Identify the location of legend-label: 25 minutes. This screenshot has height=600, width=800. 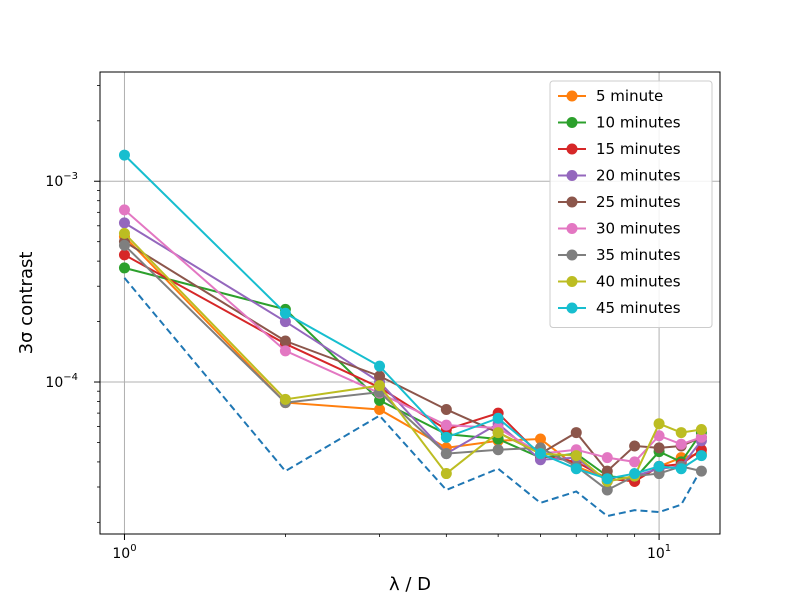
(638, 202).